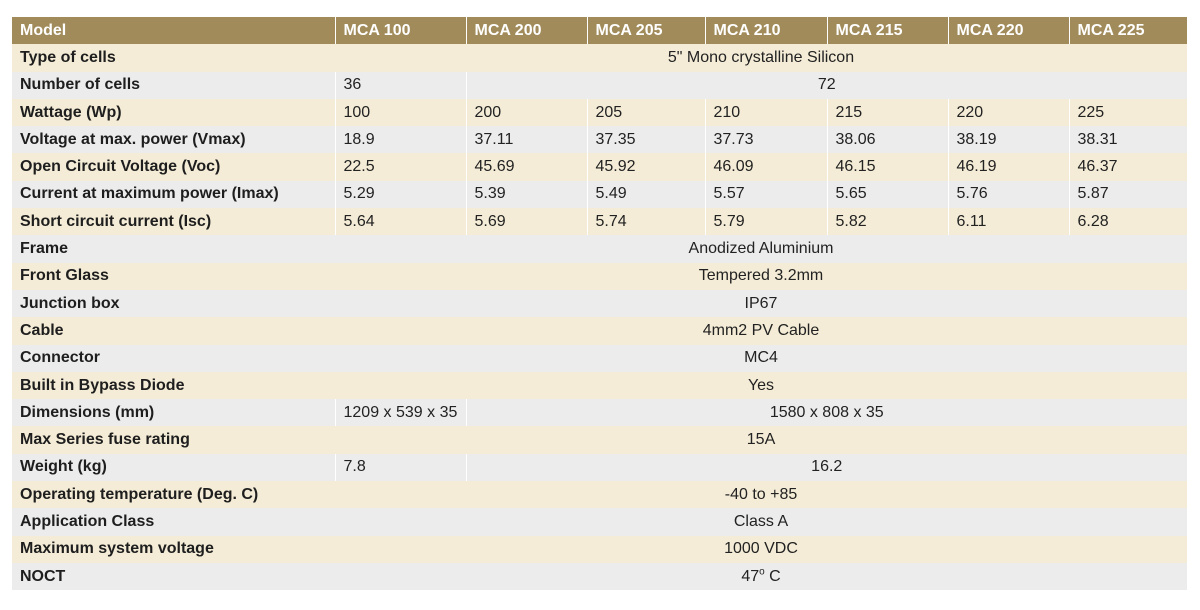  I want to click on row-label: Type of cells, so click(173, 58).